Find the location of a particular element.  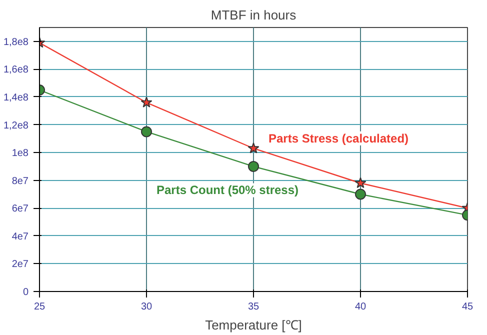

y-tick-label: 1,6e8 is located at coordinates (16, 70).